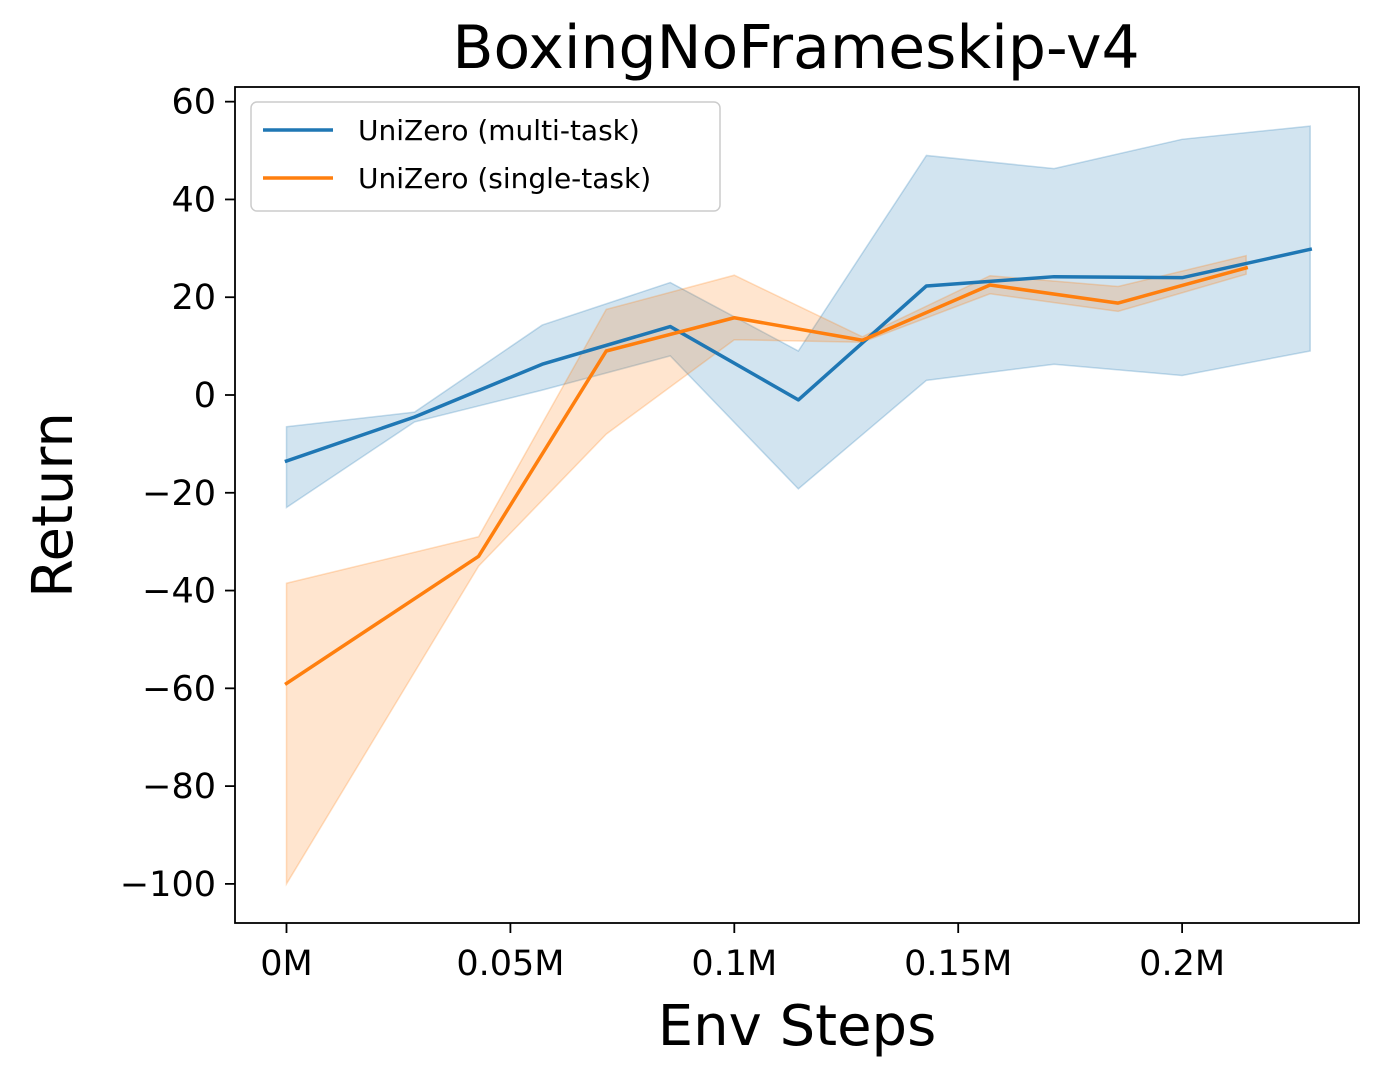  I want to click on x-tick-label: 0.05M, so click(510, 964).